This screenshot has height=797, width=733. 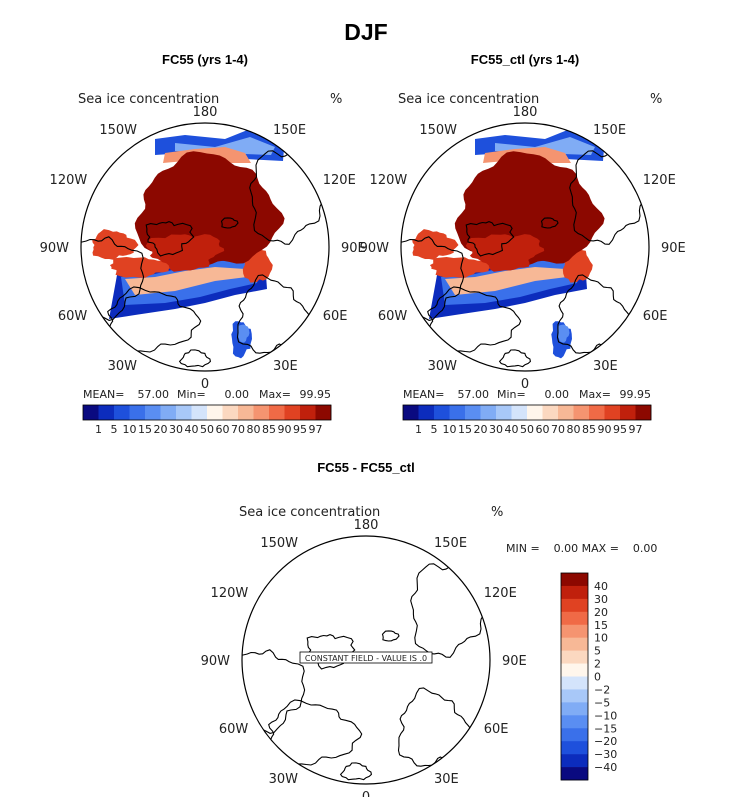 I want to click on note-box, so click(x=366, y=657).